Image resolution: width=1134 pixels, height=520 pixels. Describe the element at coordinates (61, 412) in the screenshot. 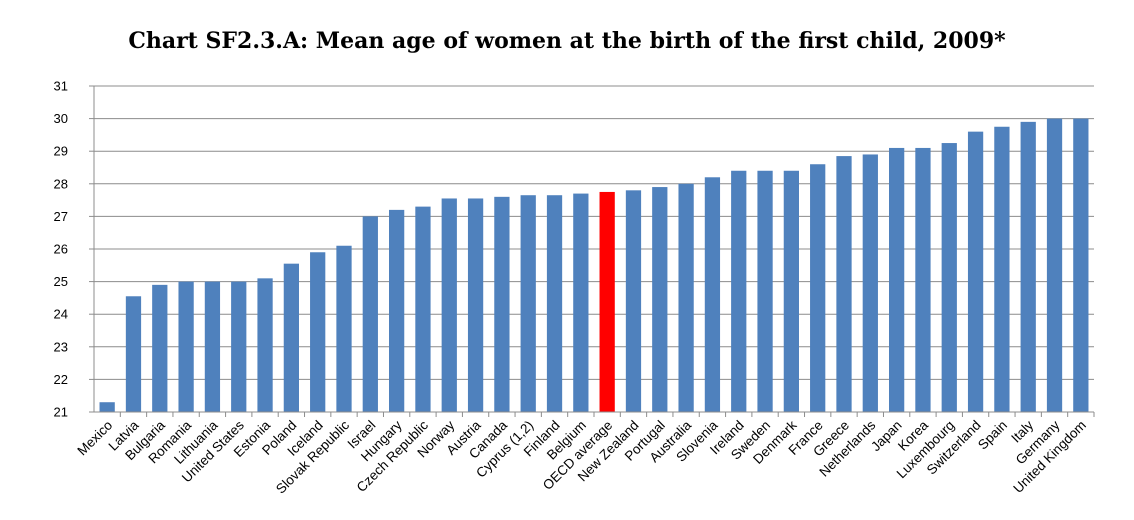

I see `y-tick-label: 21` at that location.